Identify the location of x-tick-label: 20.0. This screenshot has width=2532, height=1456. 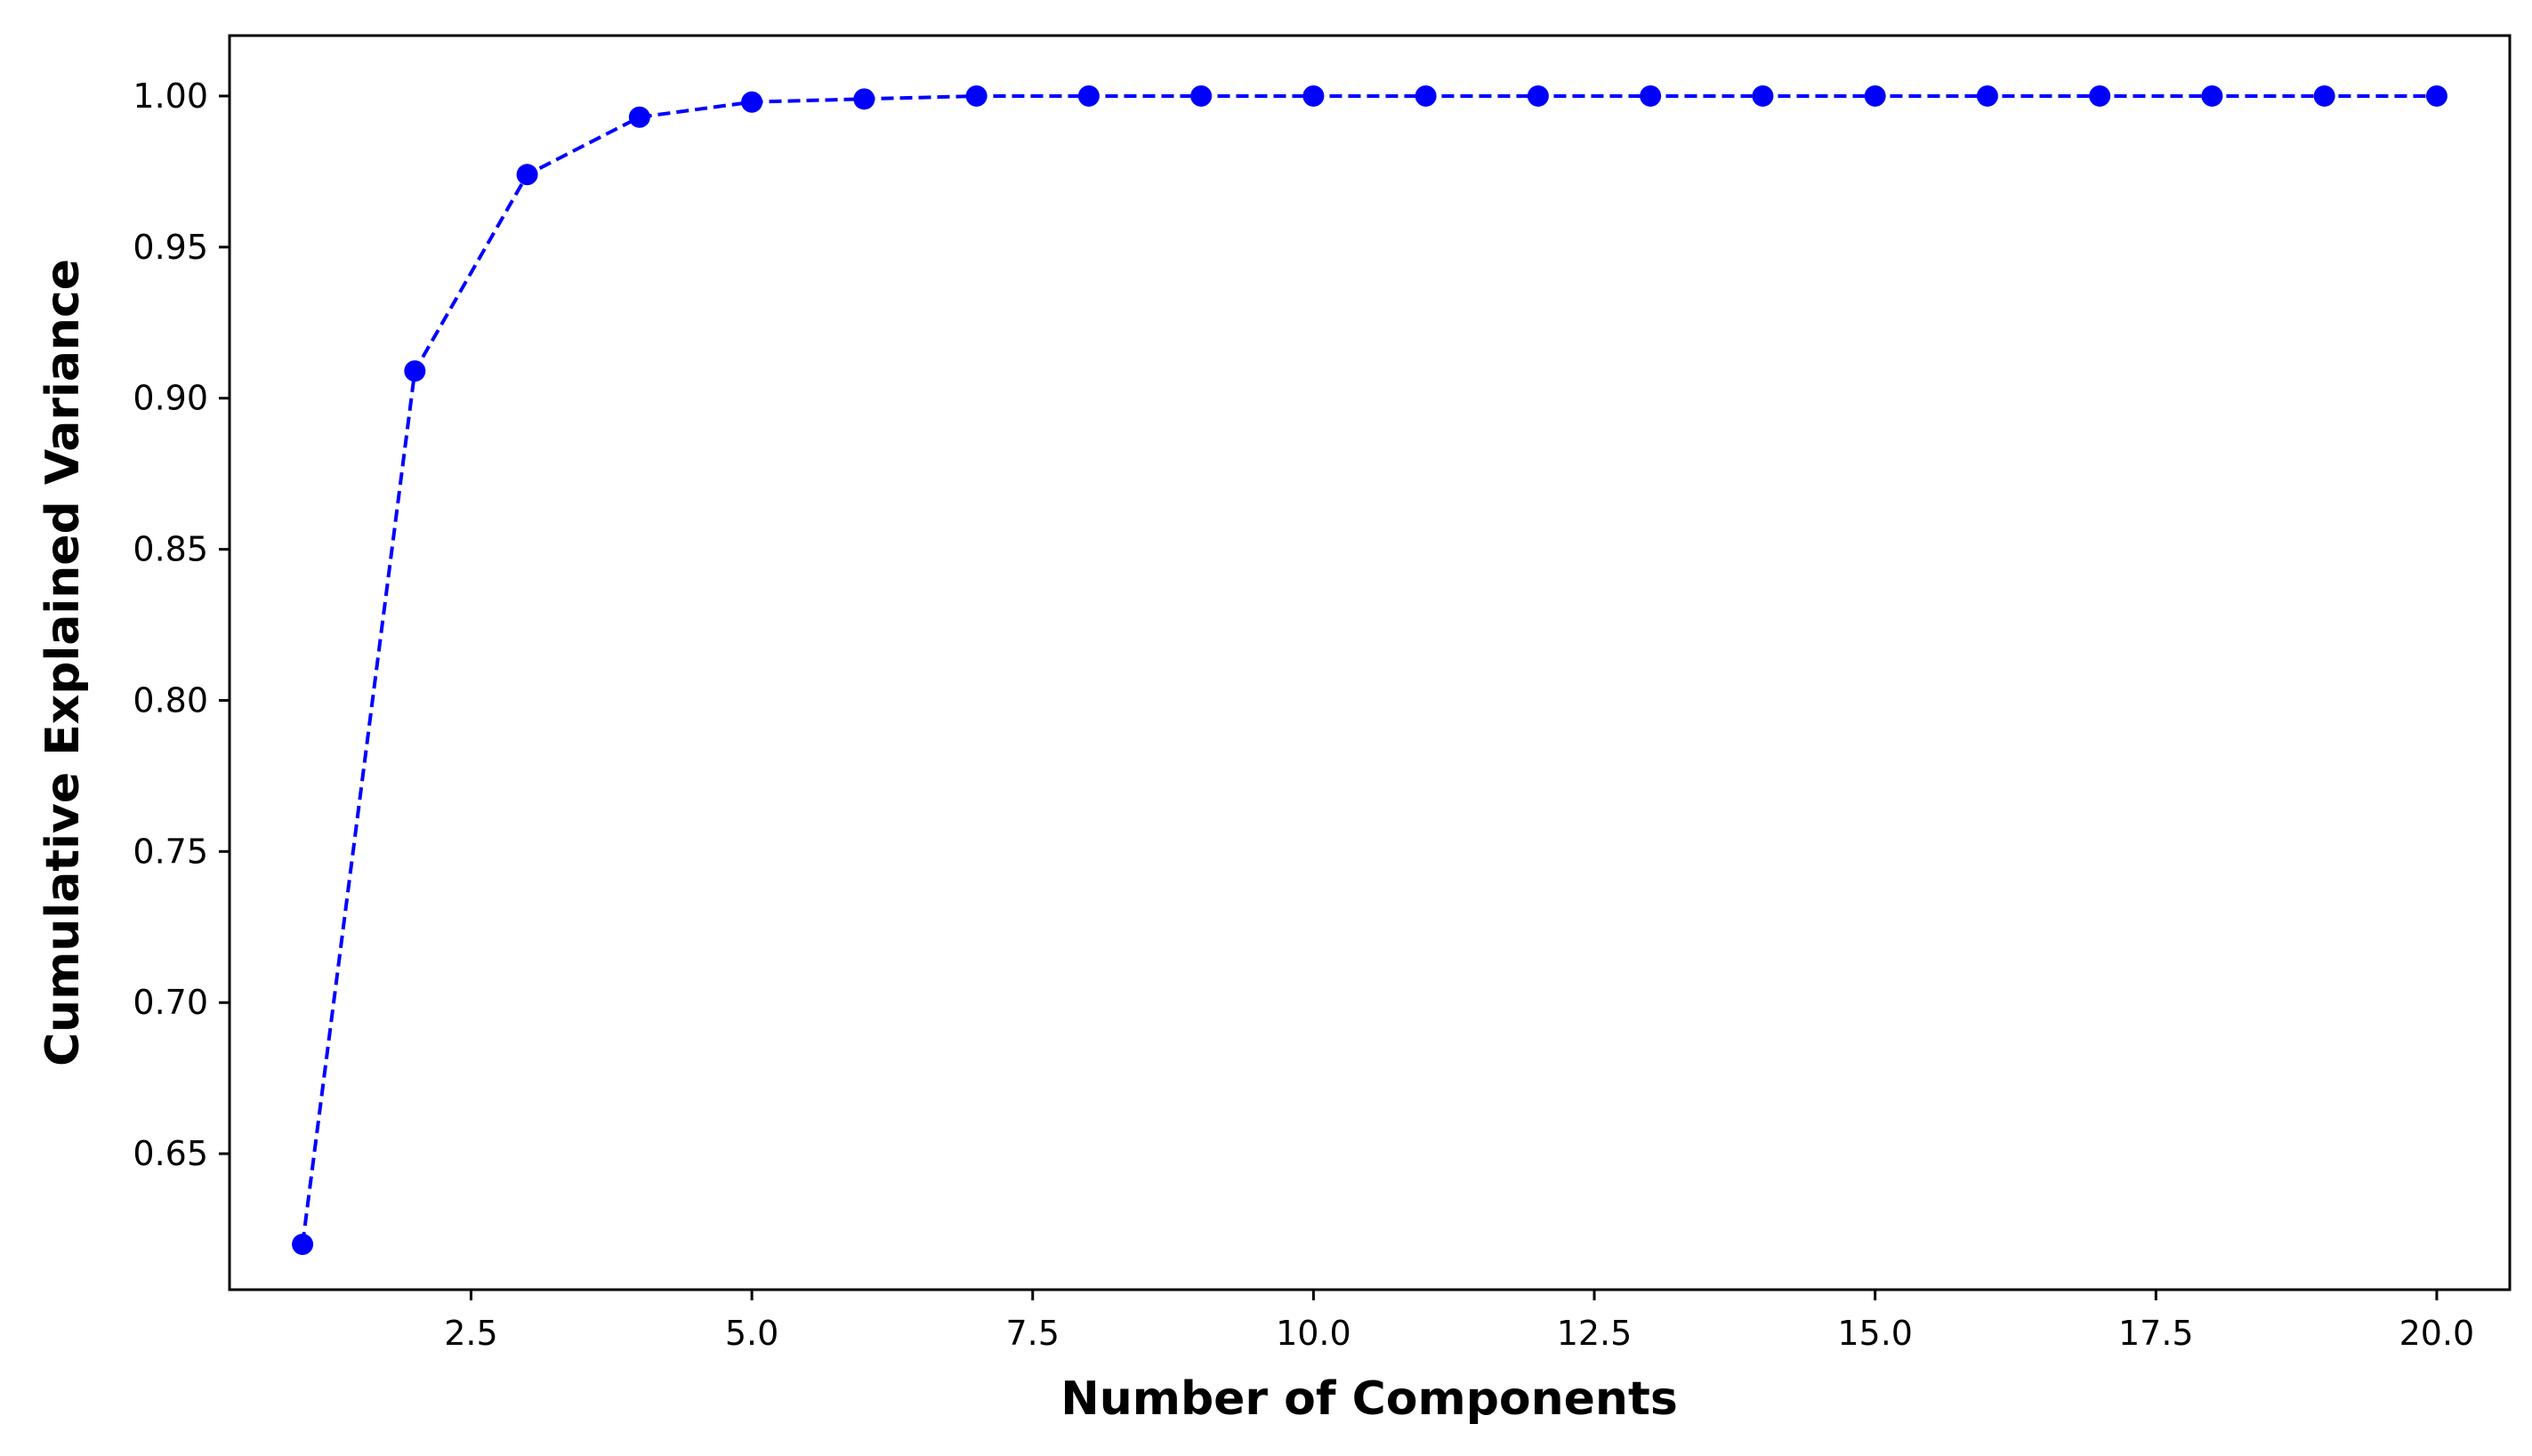
(2437, 1333).